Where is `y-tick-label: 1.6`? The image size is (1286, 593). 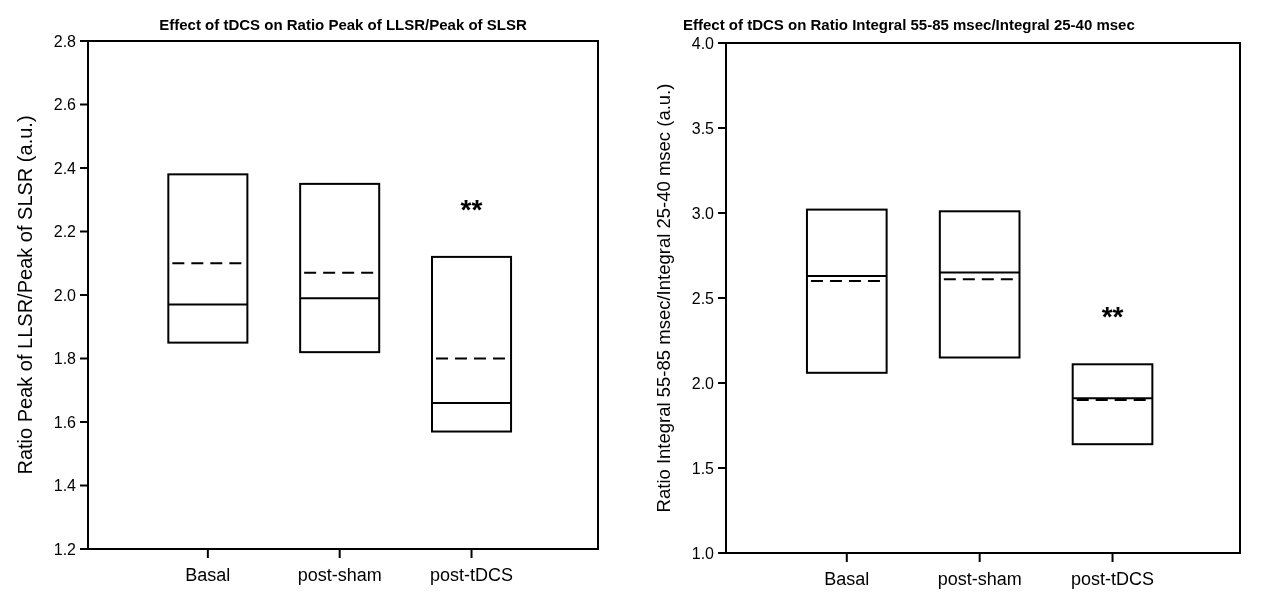 y-tick-label: 1.6 is located at coordinates (65, 422).